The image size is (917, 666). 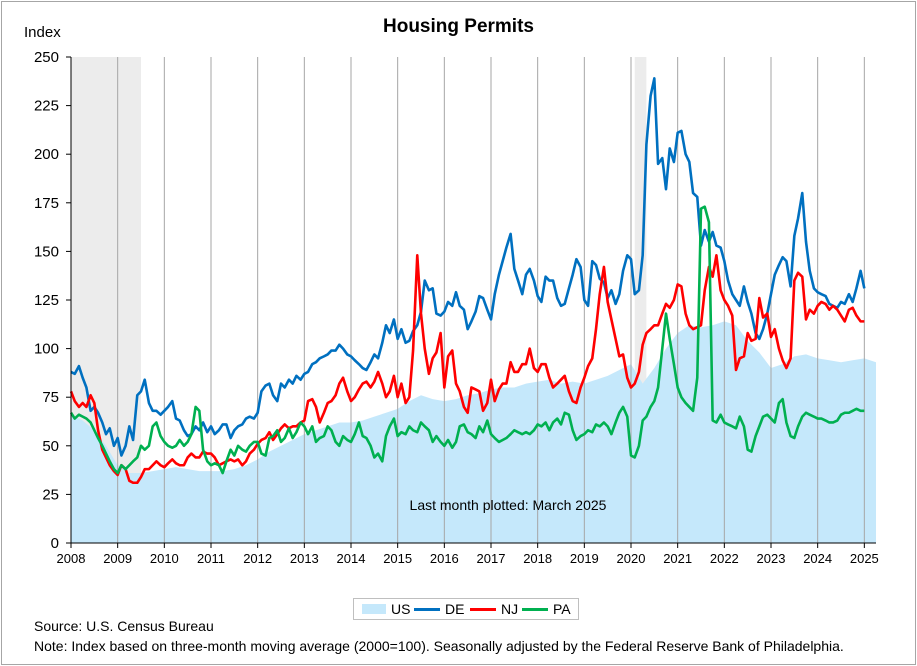 I want to click on legend-item-us: US, so click(x=386, y=609).